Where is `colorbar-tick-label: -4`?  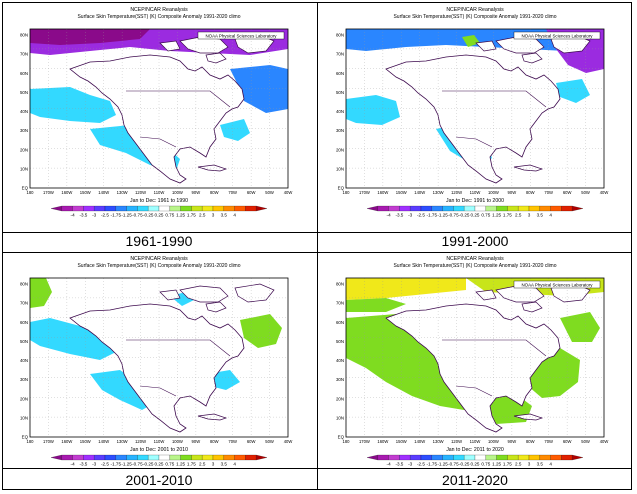 colorbar-tick-label: -4 is located at coordinates (73, 464).